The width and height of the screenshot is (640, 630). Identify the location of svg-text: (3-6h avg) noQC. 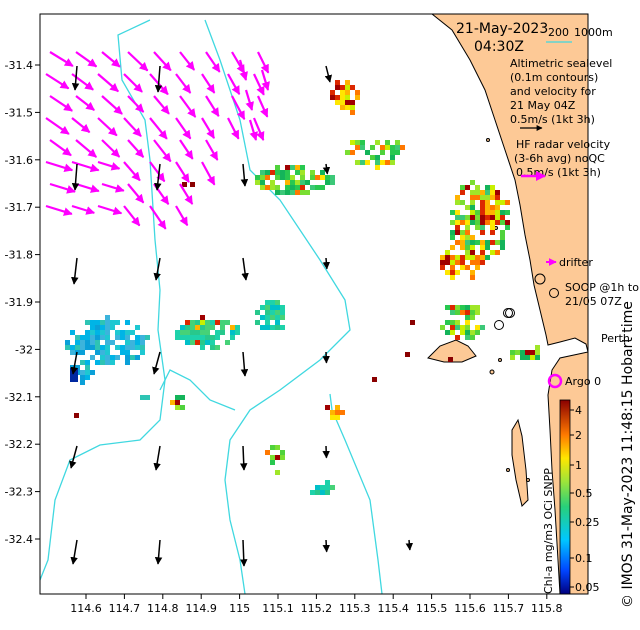
(559, 158).